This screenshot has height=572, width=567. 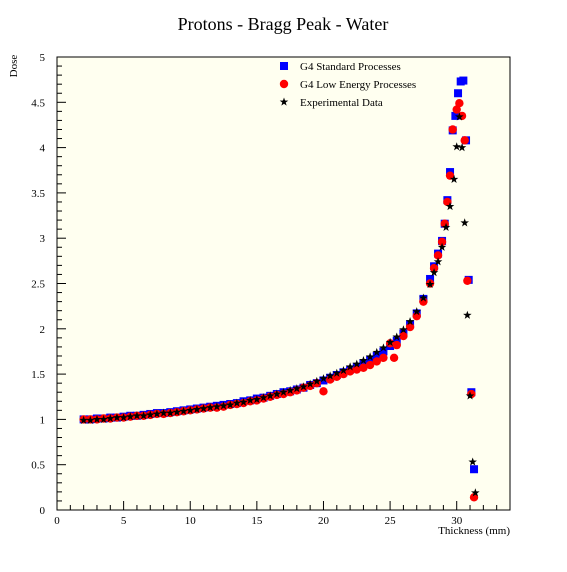 I want to click on y-tick-label: 1, so click(x=43, y=420).